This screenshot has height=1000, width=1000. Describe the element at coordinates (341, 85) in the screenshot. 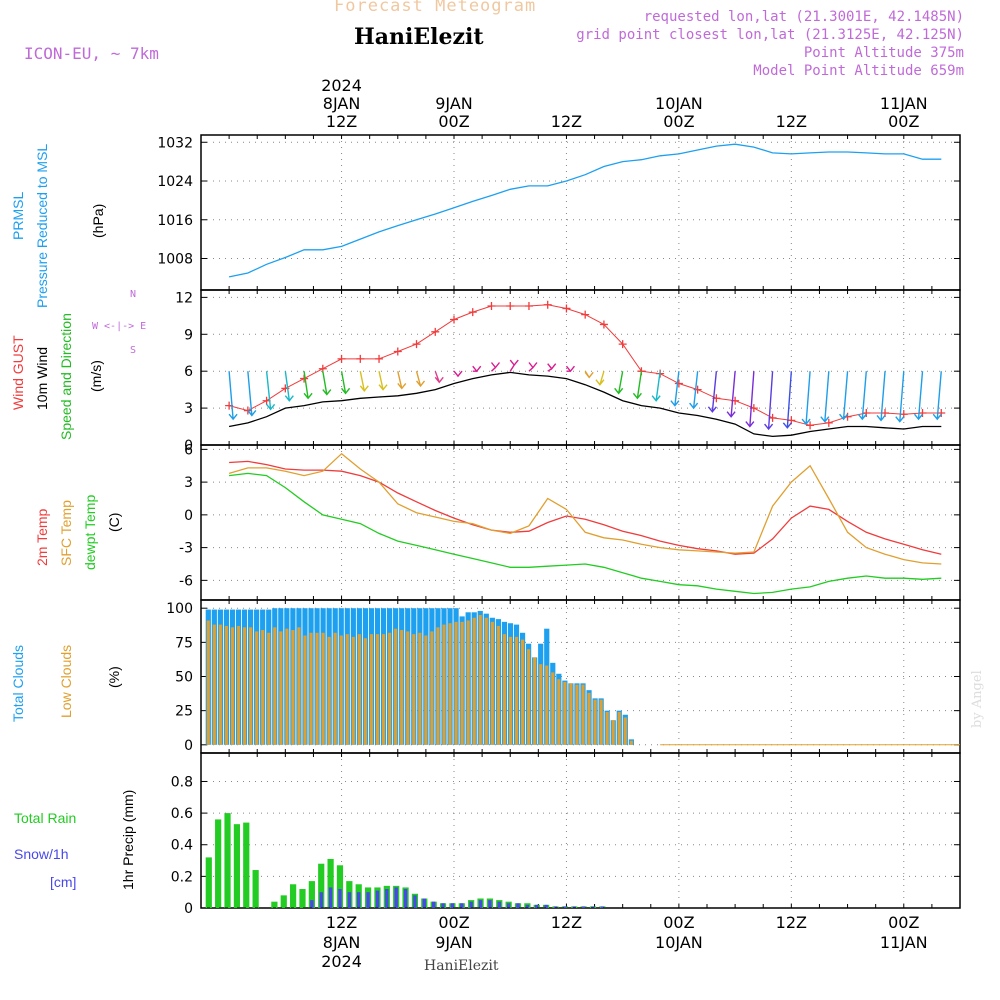

I see `top-year-label: 2024` at that location.